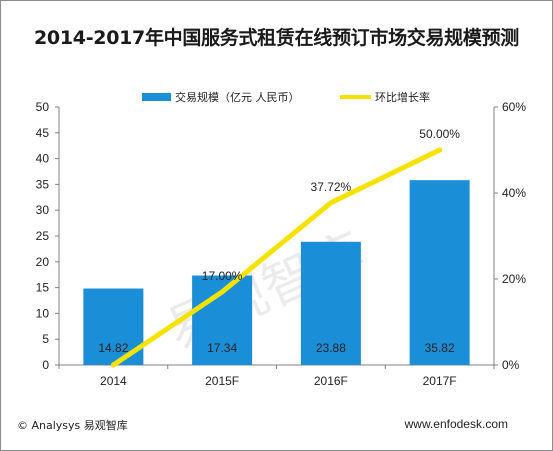 The width and height of the screenshot is (553, 451). What do you see at coordinates (276, 376) in the screenshot?
I see `category-labels: 2014 2015F 2016F 2017F` at bounding box center [276, 376].